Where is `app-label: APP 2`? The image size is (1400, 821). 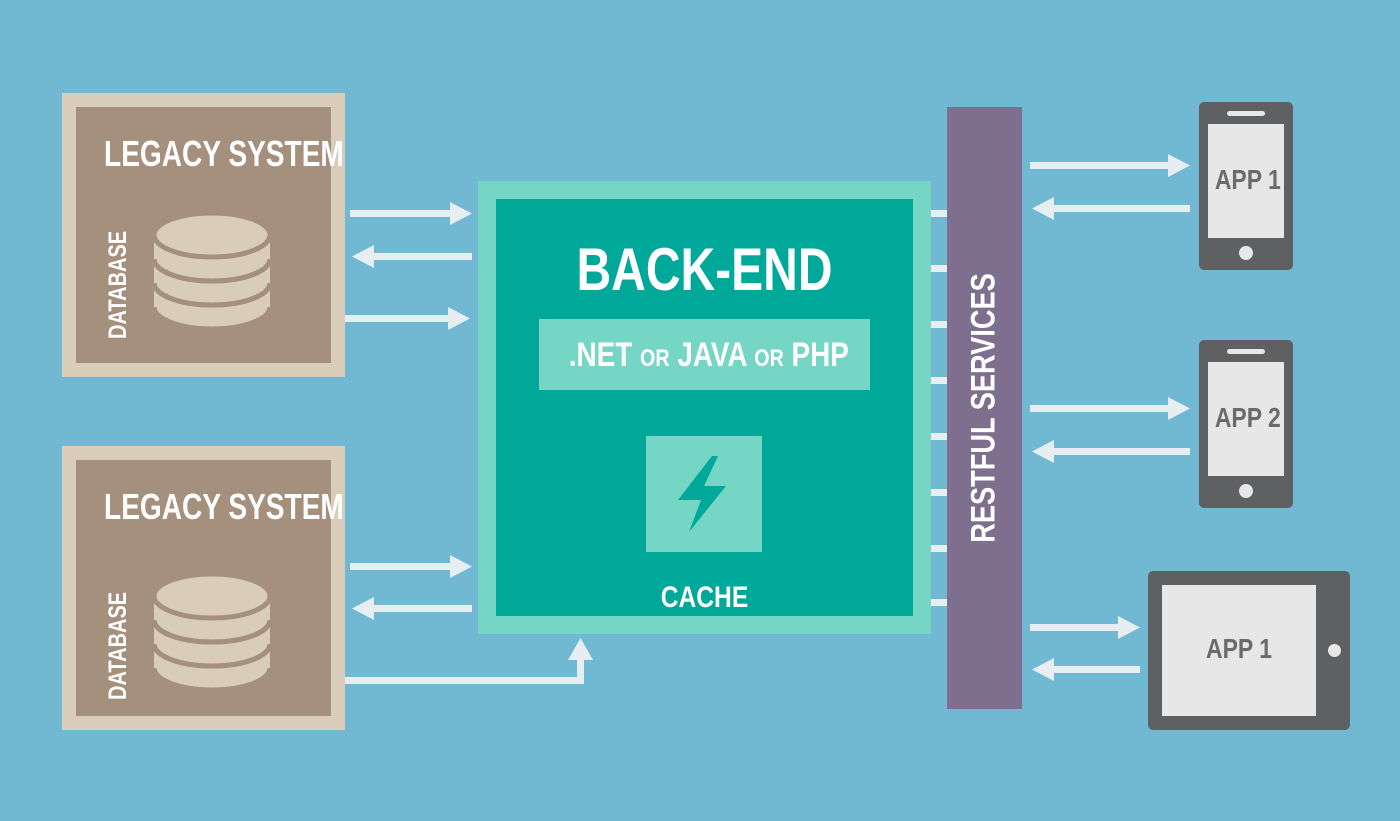
app-label: APP 2 is located at coordinates (1247, 417).